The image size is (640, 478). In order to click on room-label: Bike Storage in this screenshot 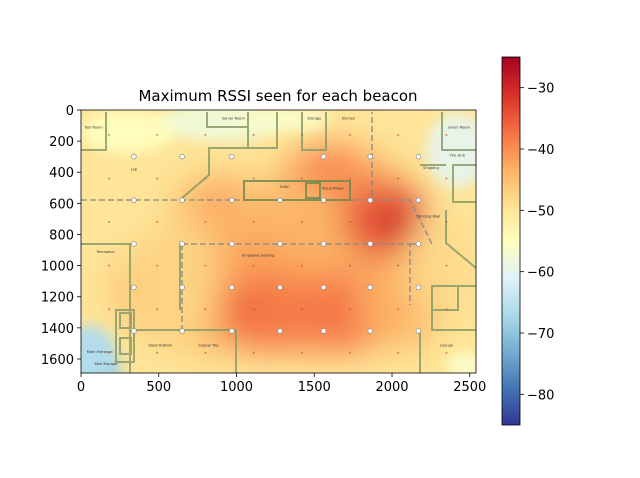, I will do `click(106, 364)`.